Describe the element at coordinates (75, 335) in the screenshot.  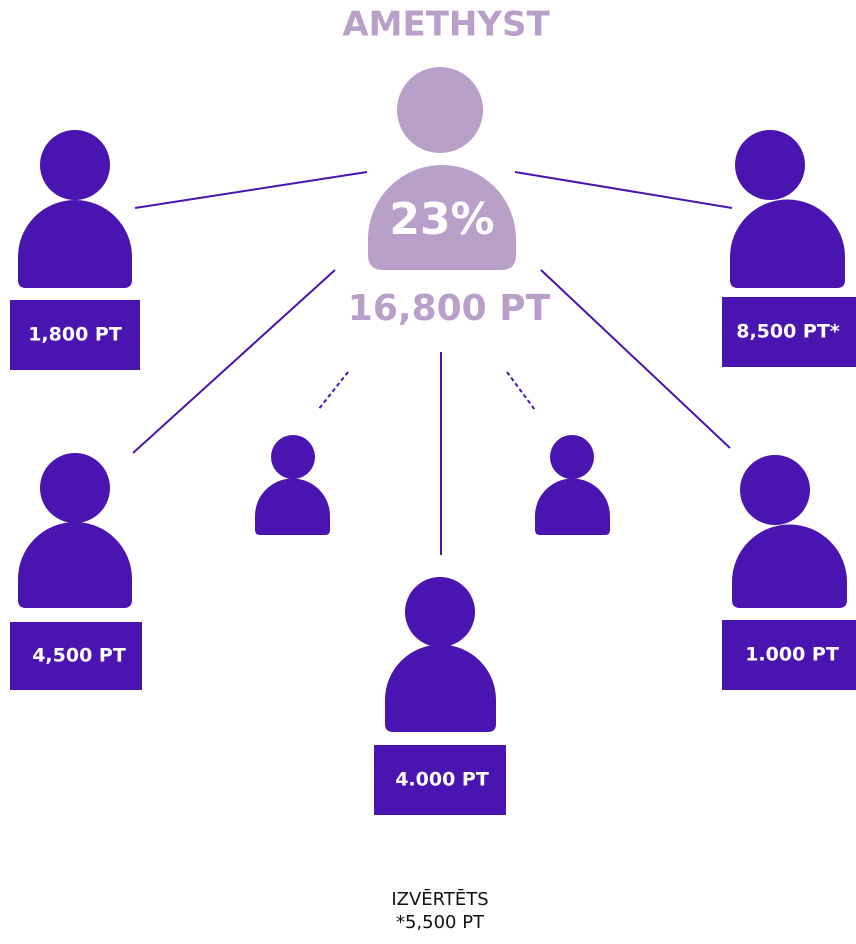
I see `node-label: 1,800 PT` at that location.